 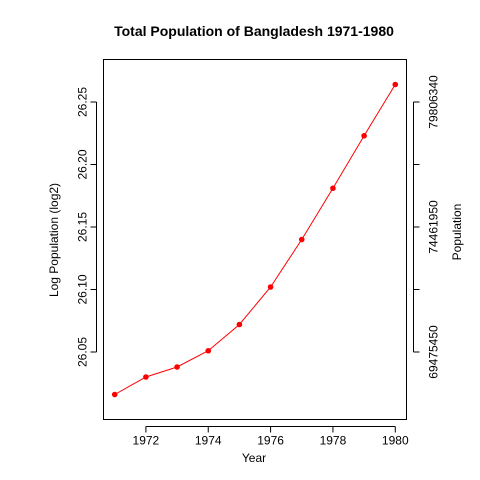 I want to click on x-tick-label: 1974, so click(x=208, y=440).